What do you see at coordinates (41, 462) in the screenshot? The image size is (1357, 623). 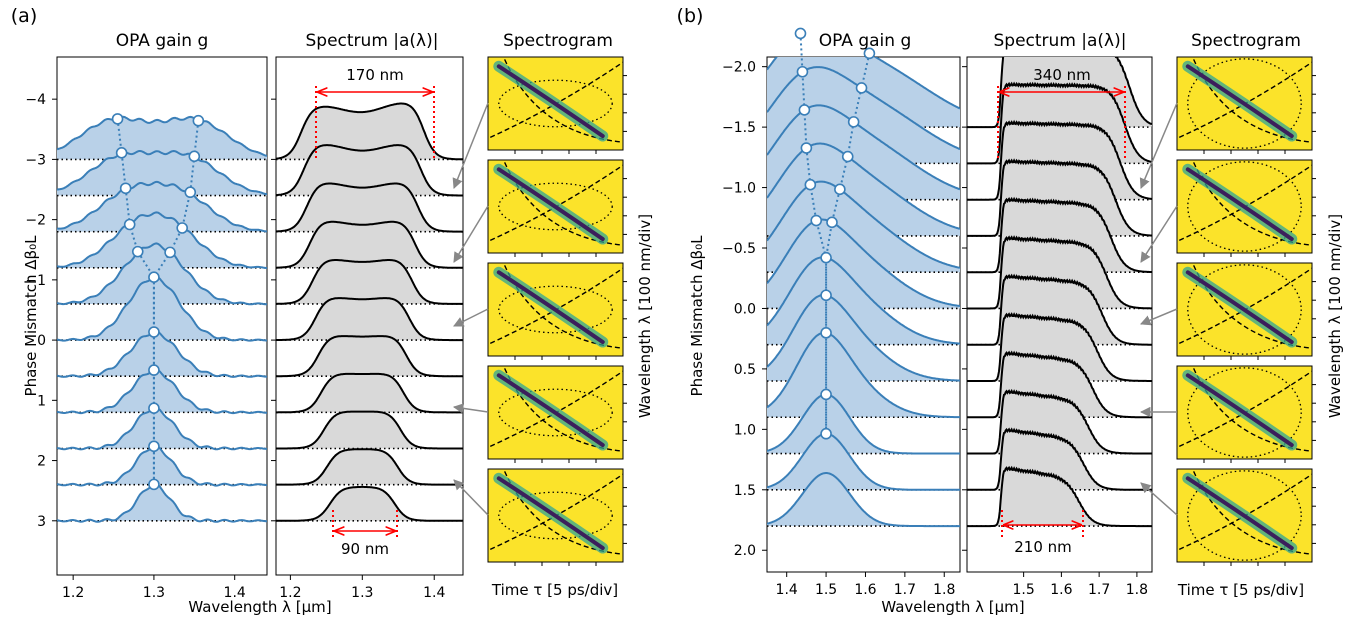 I see `a-gain-ytick-label: 2` at bounding box center [41, 462].